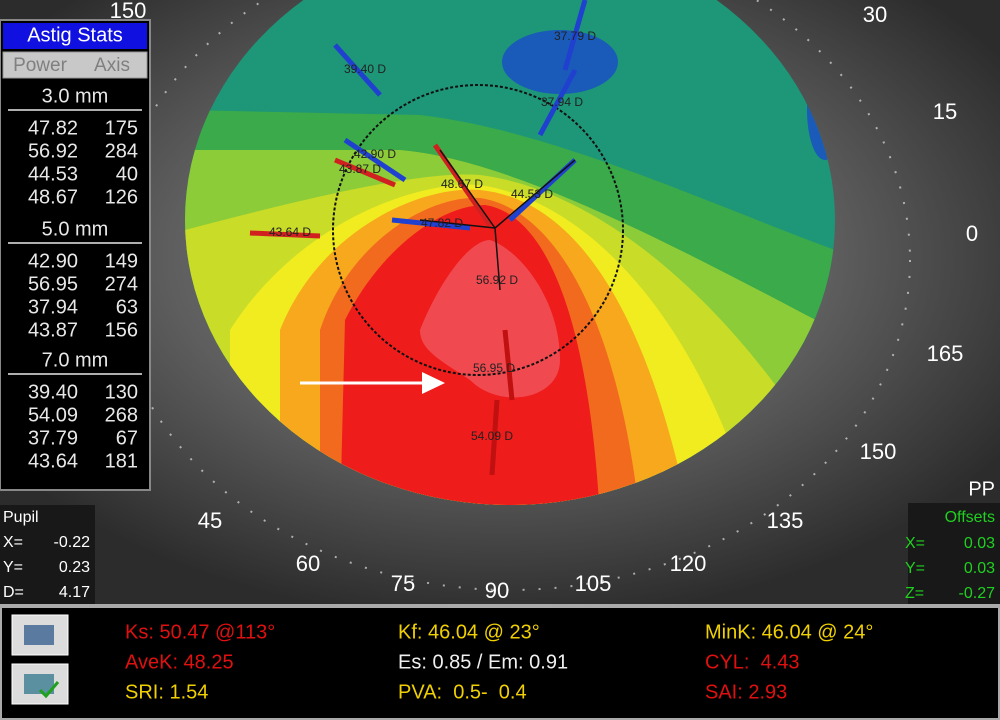 This screenshot has width=1000, height=720. I want to click on degree-label: 120, so click(688, 563).